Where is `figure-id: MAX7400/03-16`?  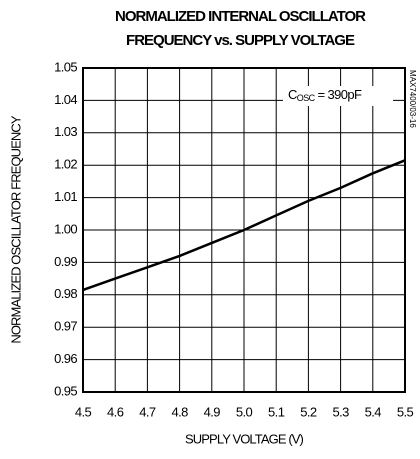
figure-id: MAX7400/03-16 is located at coordinates (412, 99).